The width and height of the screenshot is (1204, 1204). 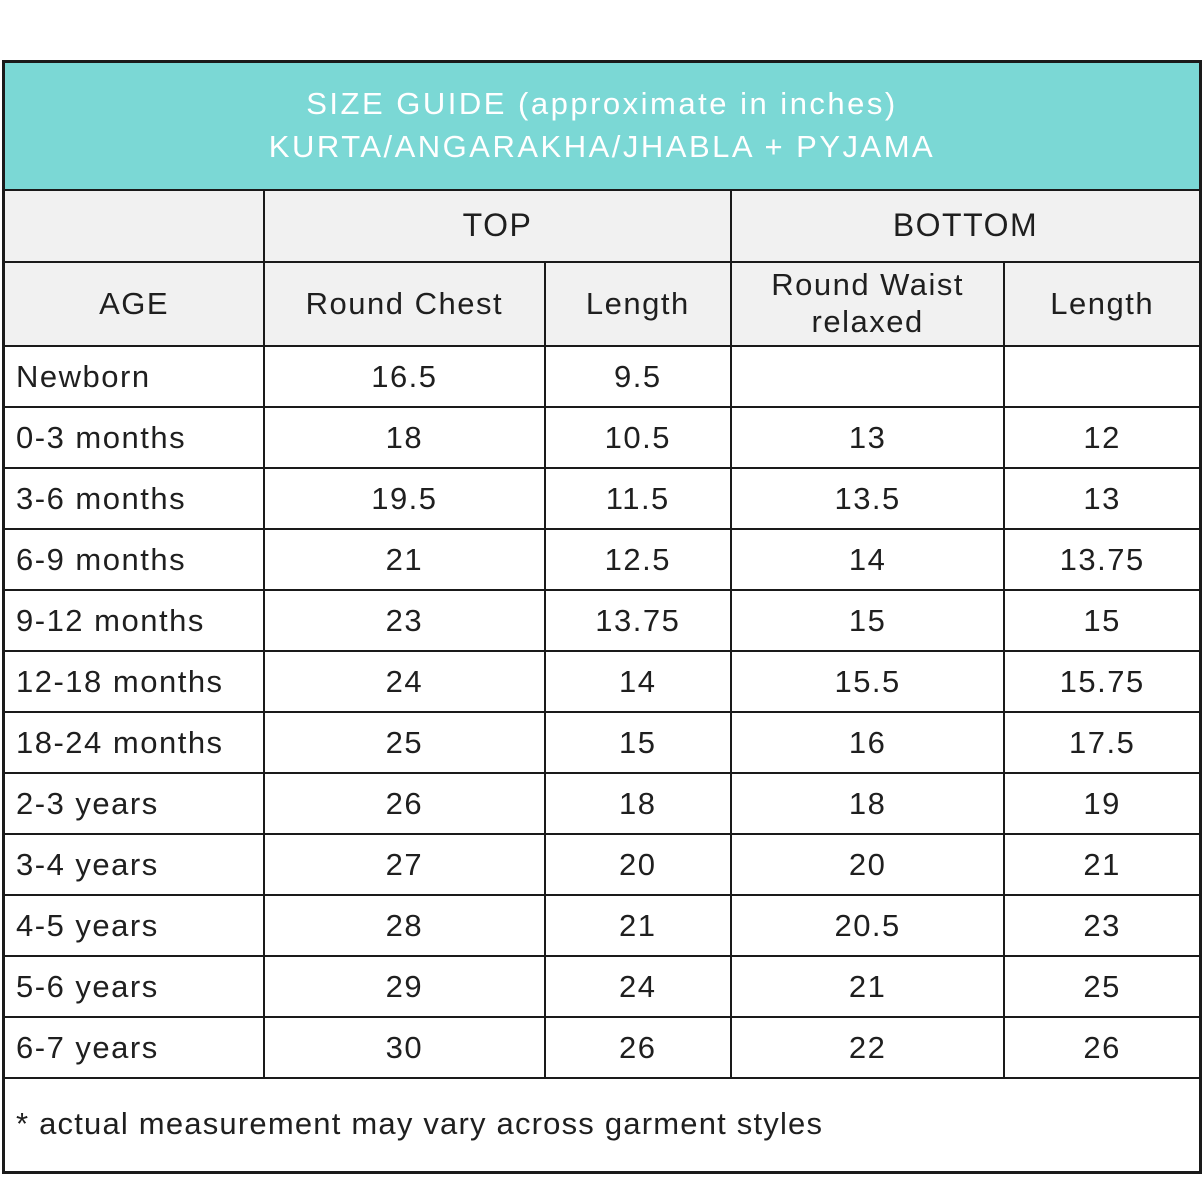 I want to click on round-waist-cell: 13, so click(x=867, y=437).